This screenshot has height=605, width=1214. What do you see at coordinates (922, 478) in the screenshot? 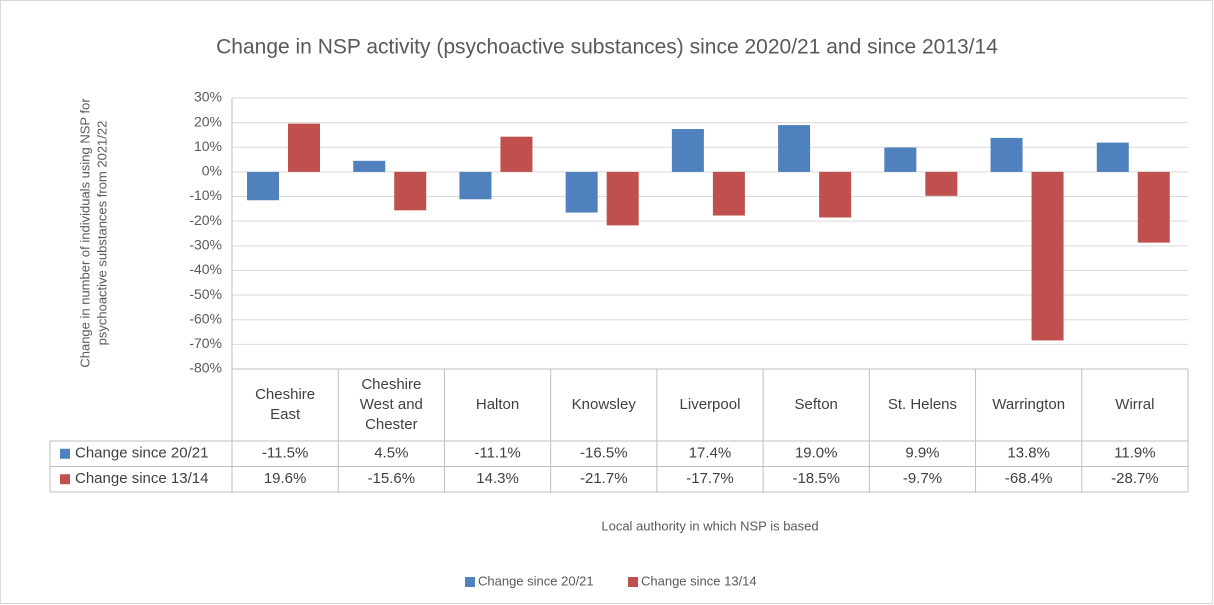
I see `table-value: -9.7%` at bounding box center [922, 478].